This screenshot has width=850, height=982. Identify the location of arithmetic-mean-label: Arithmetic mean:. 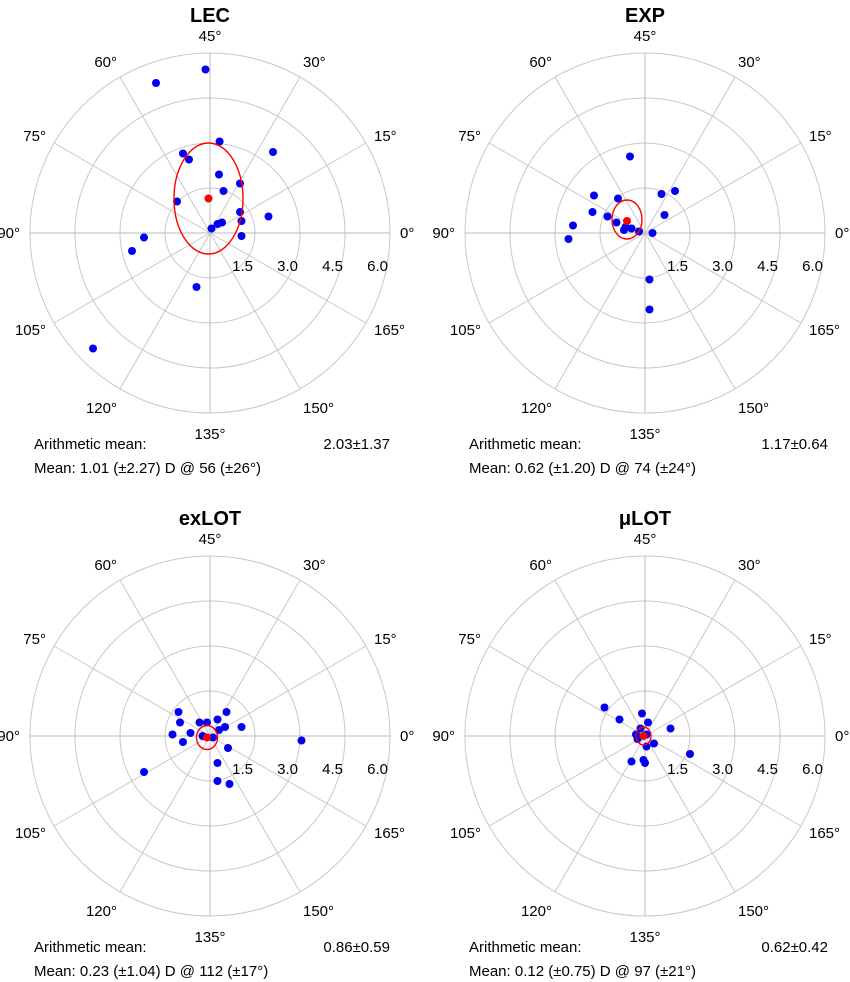
(525, 444).